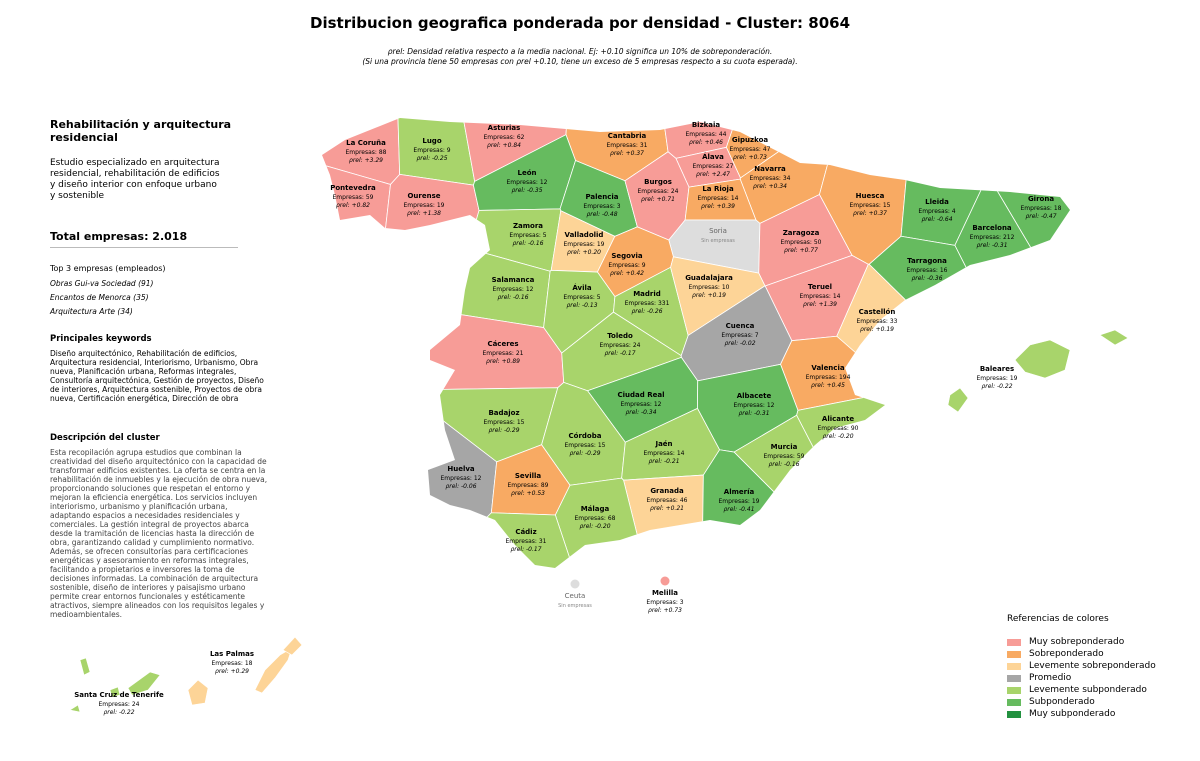 The width and height of the screenshot is (1200, 761). I want to click on province-name: Lleida, so click(937, 202).